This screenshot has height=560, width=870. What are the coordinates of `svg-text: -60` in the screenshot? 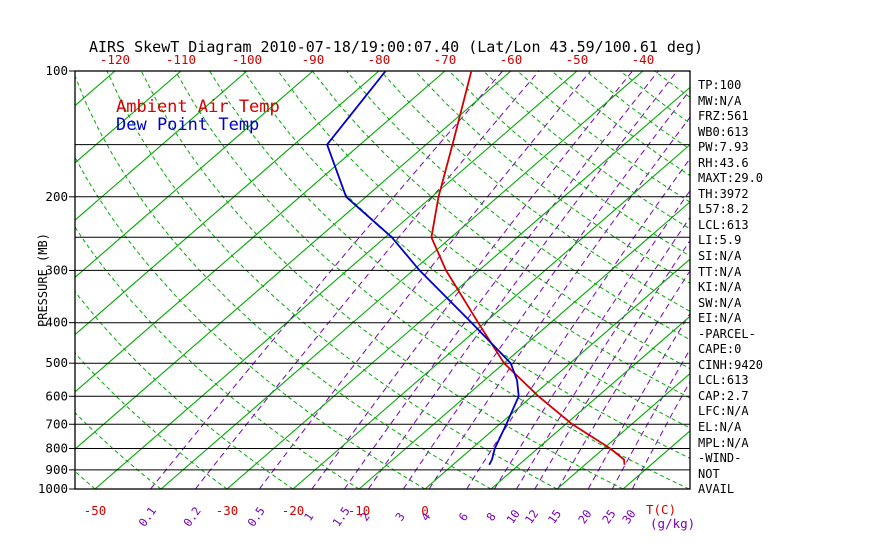 It's located at (511, 59).